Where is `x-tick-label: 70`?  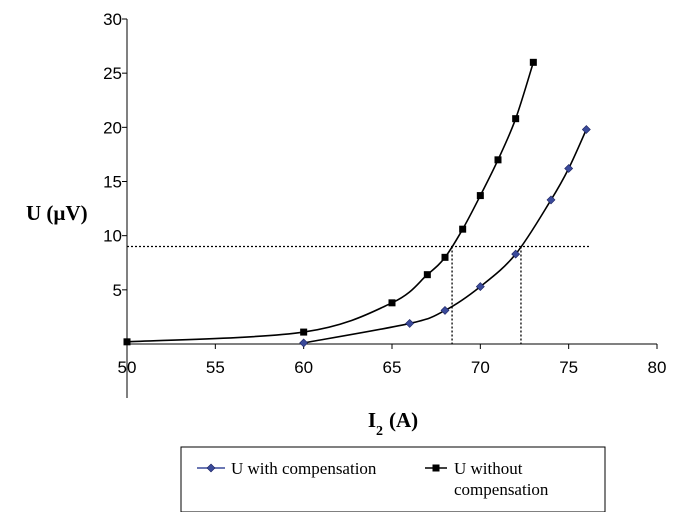
x-tick-label: 70 is located at coordinates (480, 367).